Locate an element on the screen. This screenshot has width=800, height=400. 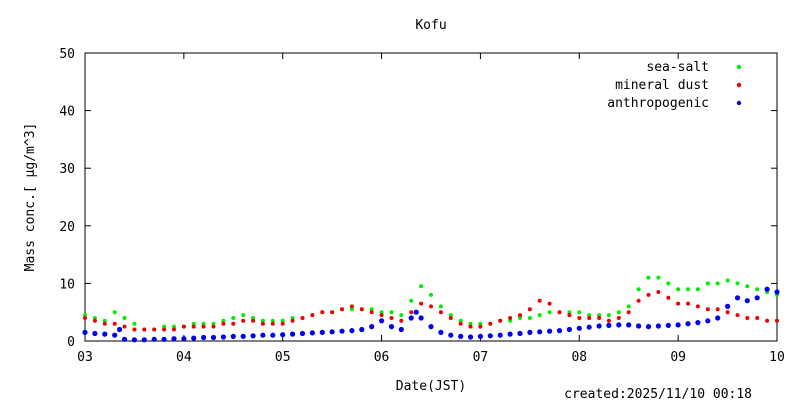
x-tick-label: 08 is located at coordinates (579, 357).